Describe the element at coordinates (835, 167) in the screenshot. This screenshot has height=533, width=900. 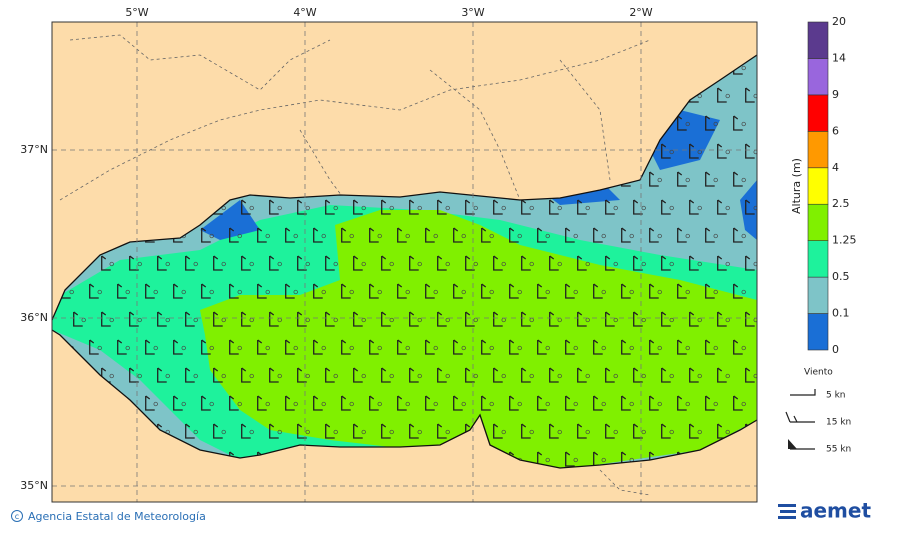
I see `colorbar-label: 4` at that location.